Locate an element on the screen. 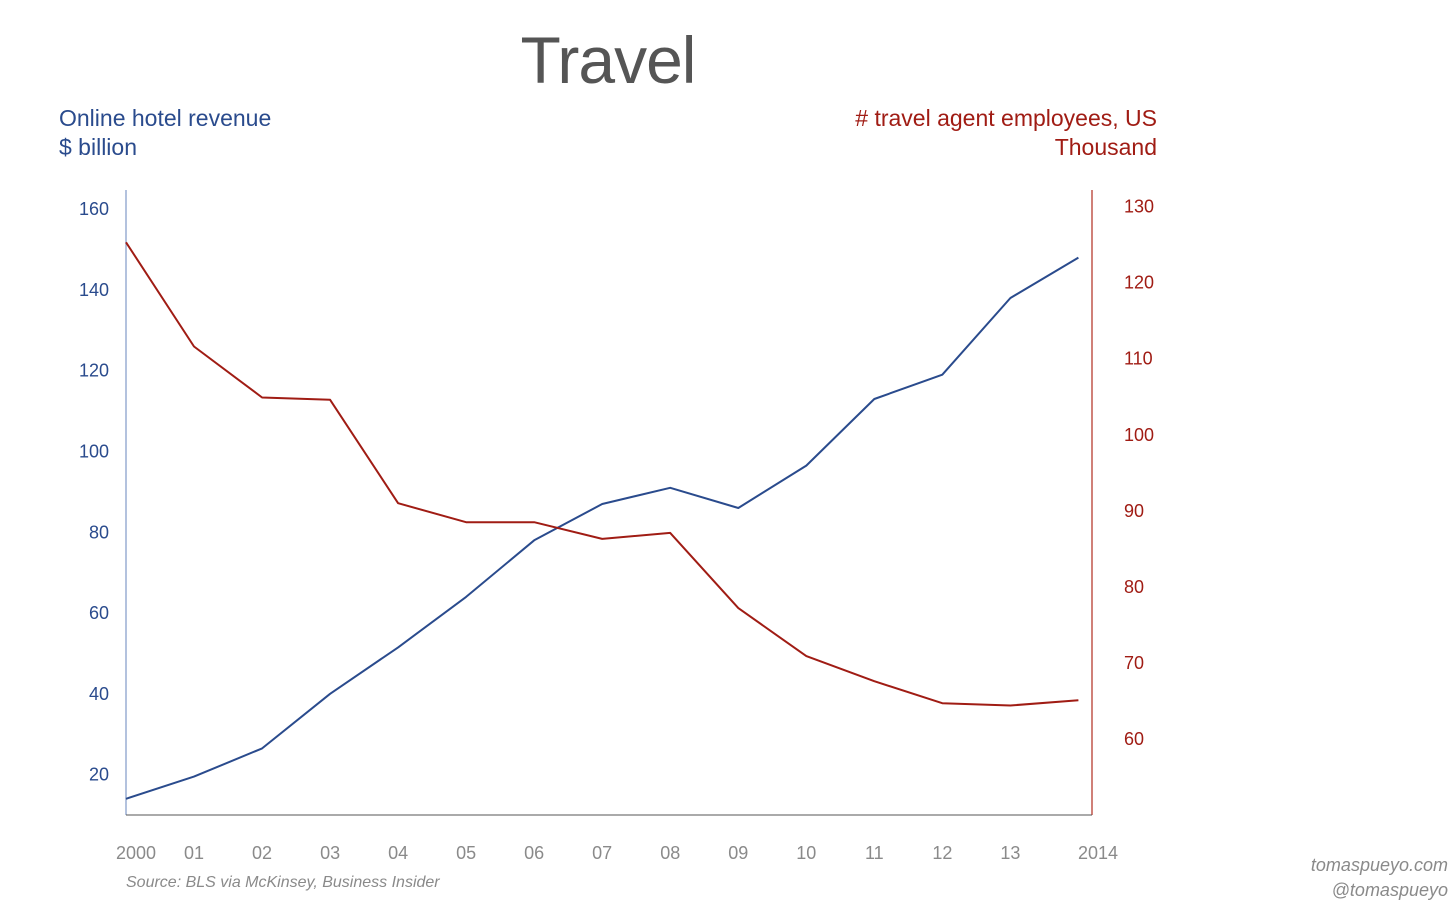 This screenshot has width=1456, height=903. right-tick-label: 130 is located at coordinates (1139, 207).